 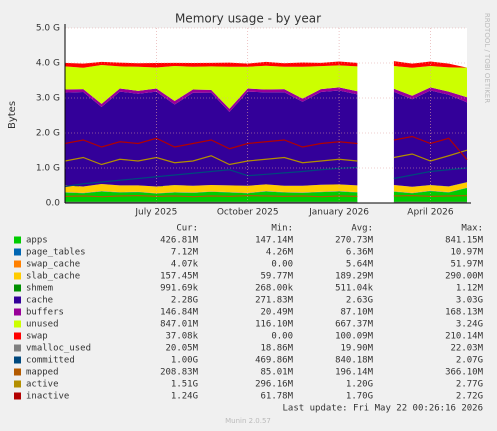 What do you see at coordinates (360, 253) in the screenshot?
I see `legend-stat: 6.36M` at bounding box center [360, 253].